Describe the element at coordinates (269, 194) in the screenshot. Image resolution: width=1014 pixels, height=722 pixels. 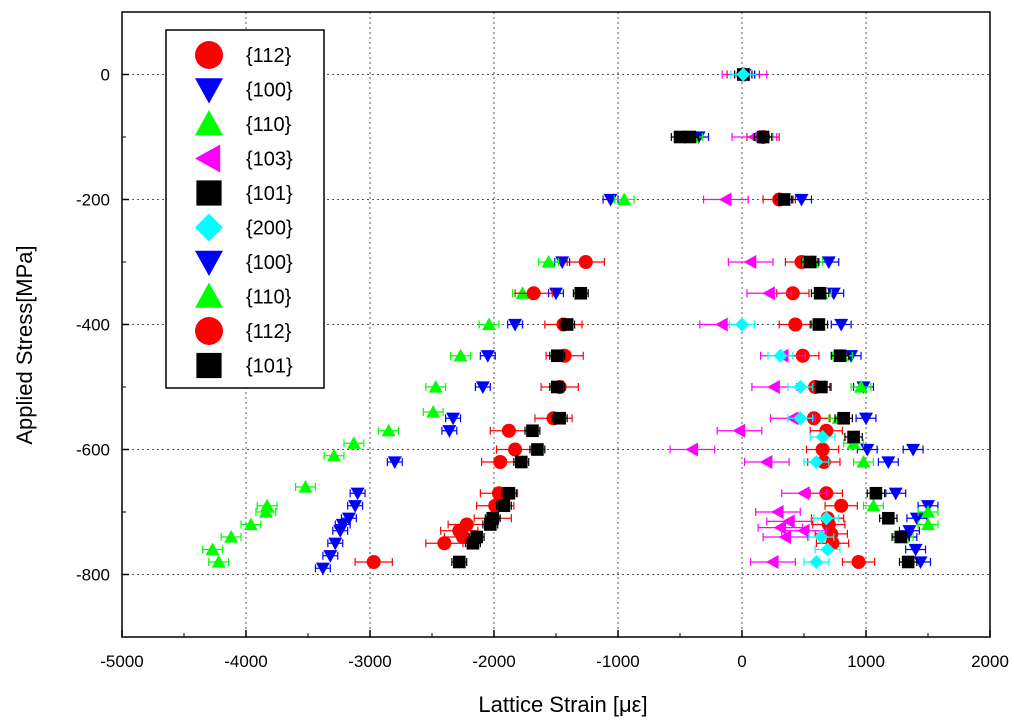
I see `legend-label: {101}` at that location.